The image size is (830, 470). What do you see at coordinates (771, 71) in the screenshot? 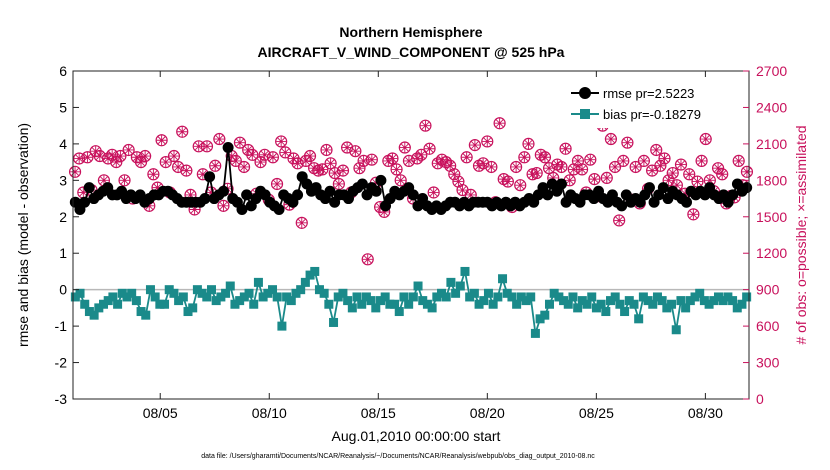
I see `y-right-tick-label: 2700` at bounding box center [771, 71].